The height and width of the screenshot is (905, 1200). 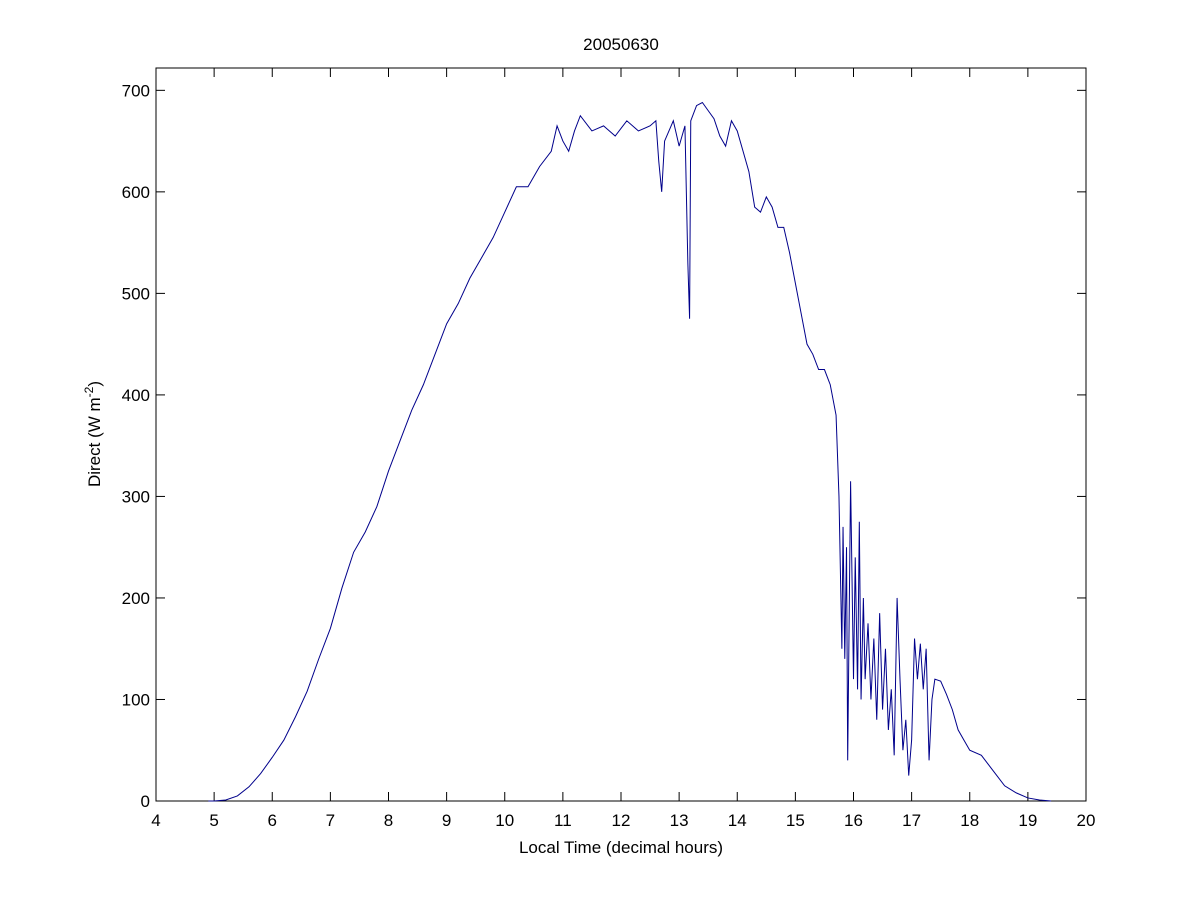 I want to click on x-tick-label: 15, so click(x=795, y=820).